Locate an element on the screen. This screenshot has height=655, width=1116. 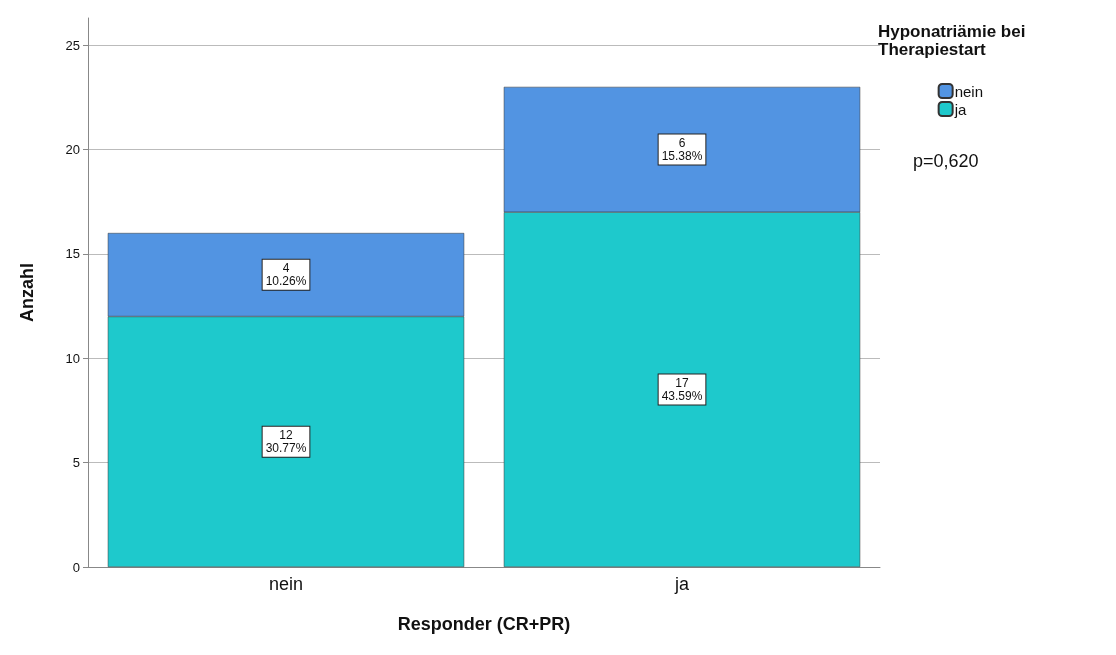
y-tick-label: 25 is located at coordinates (72, 45).